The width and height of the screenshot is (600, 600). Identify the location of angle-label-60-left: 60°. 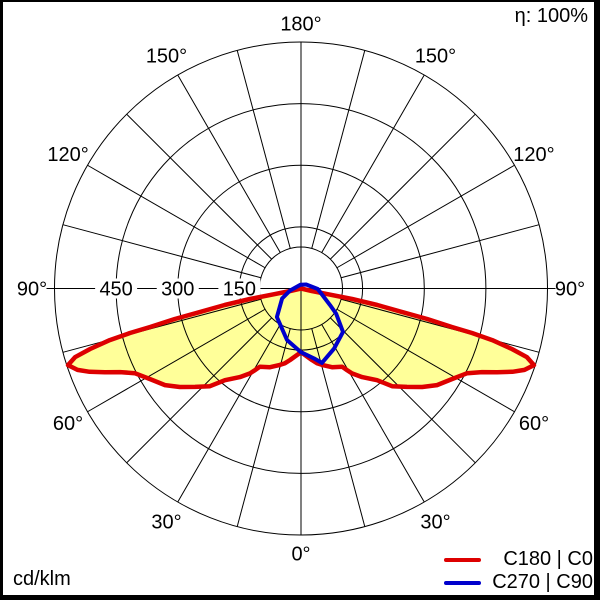
(68, 424).